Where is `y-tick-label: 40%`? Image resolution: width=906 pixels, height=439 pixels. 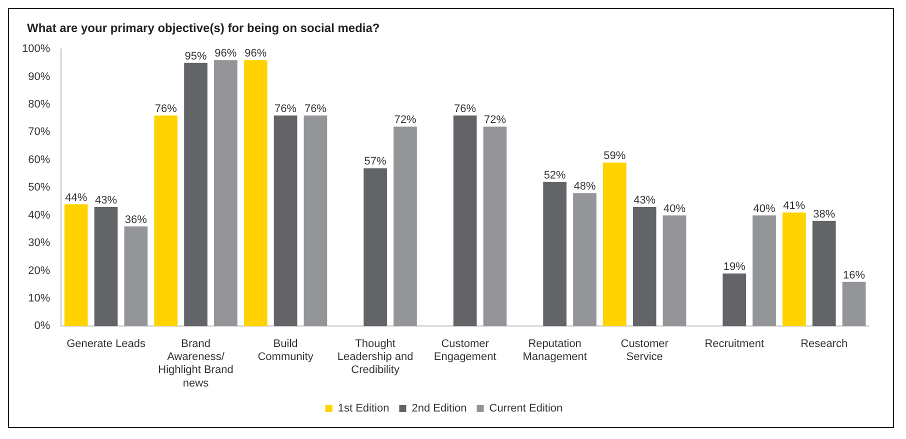 y-tick-label: 40% is located at coordinates (39, 215).